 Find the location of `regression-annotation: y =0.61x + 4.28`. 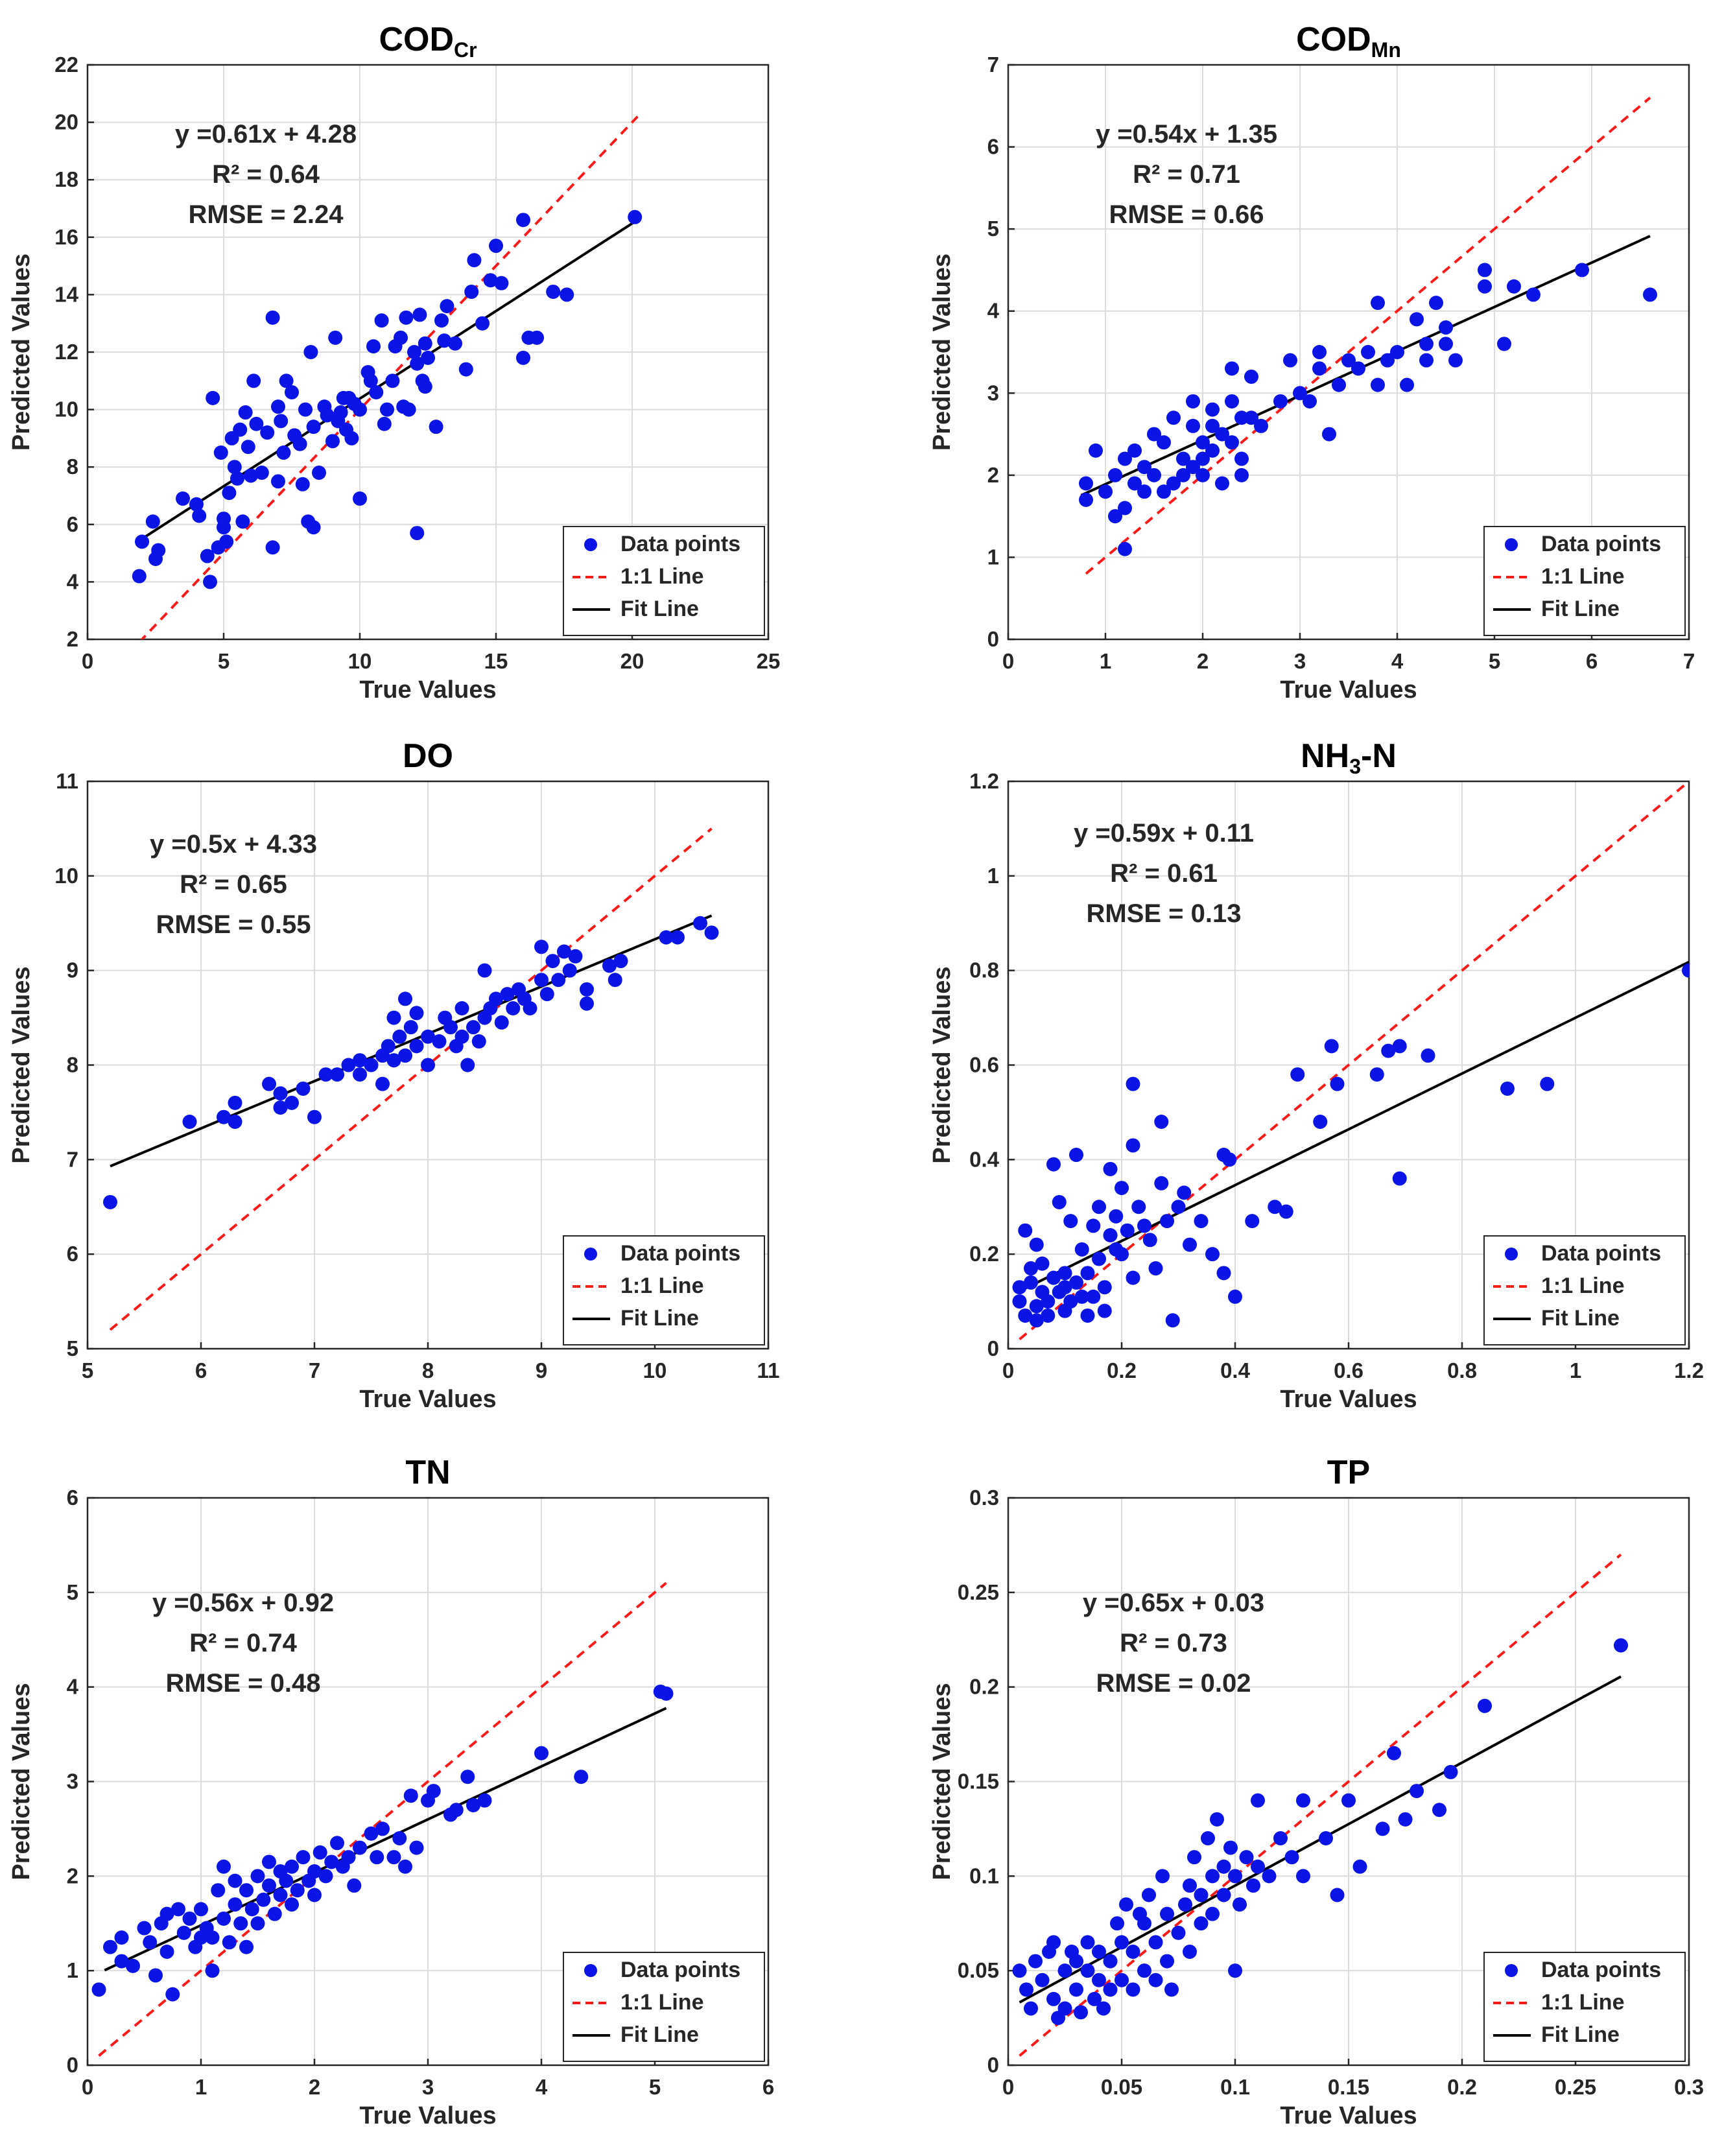

regression-annotation: y =0.61x + 4.28 is located at coordinates (266, 134).